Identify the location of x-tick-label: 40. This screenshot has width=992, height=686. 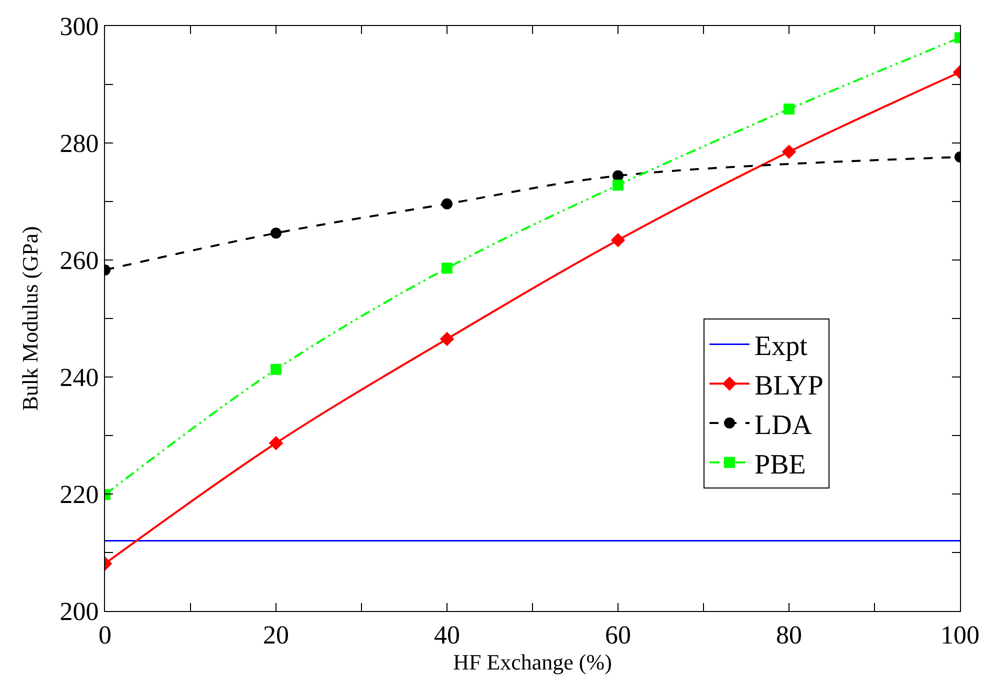
(447, 635).